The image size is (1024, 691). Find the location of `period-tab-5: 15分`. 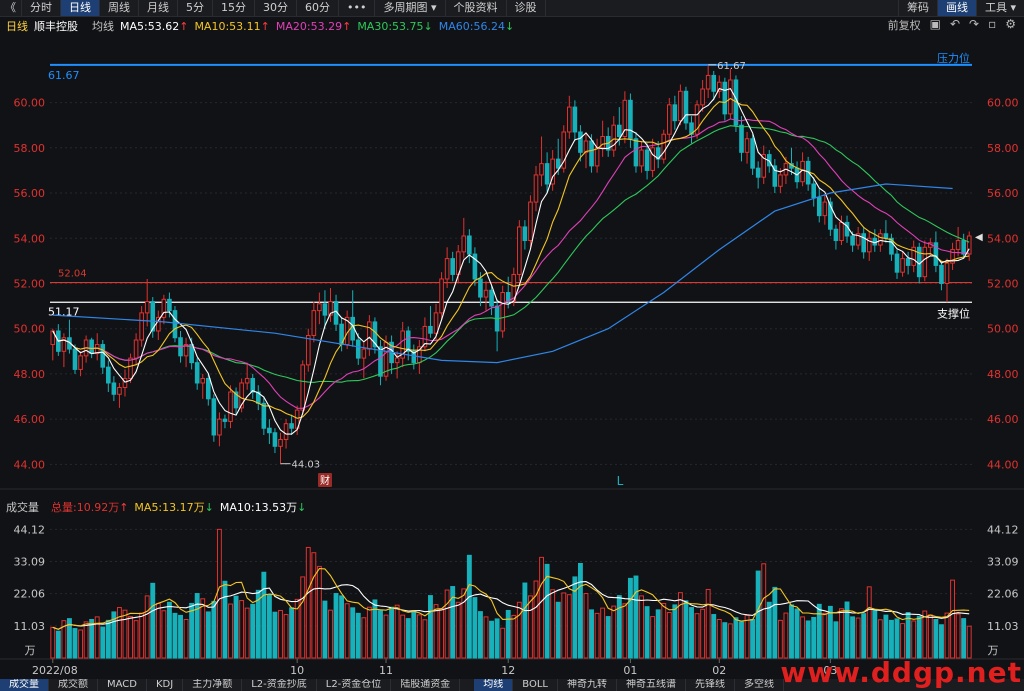

period-tab-5: 15分 is located at coordinates (234, 8).